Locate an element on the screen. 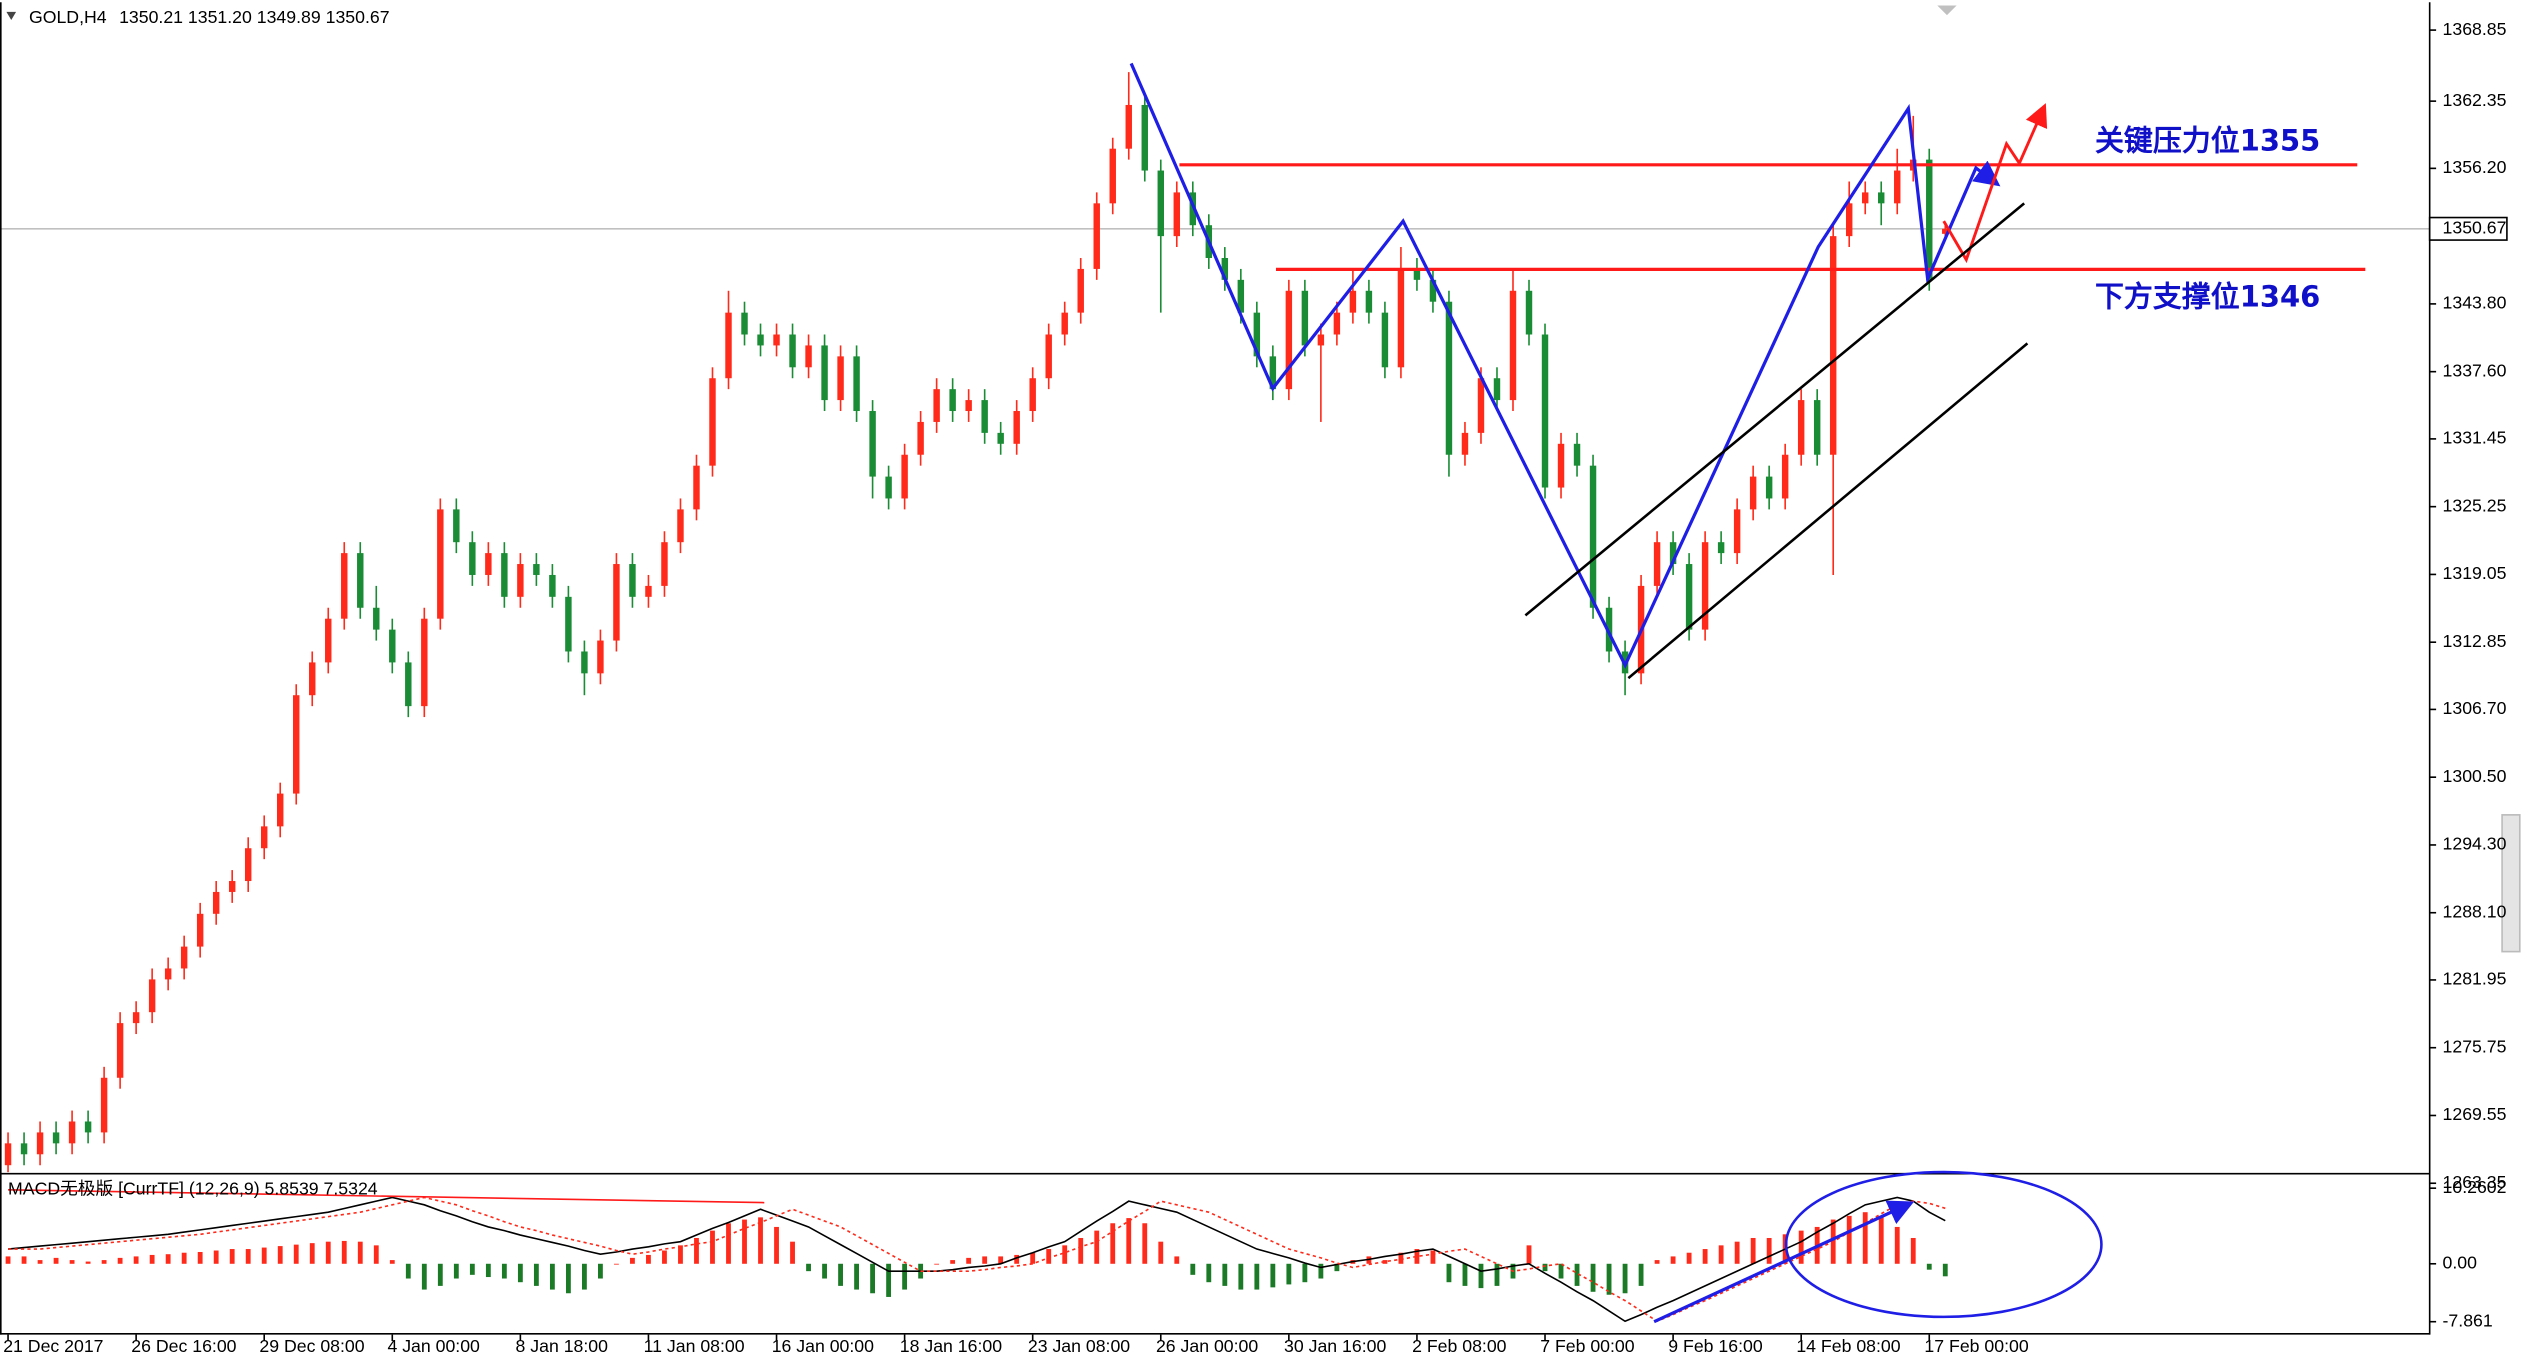 The width and height of the screenshot is (2523, 1361). signal-line is located at coordinates (977, 1259).